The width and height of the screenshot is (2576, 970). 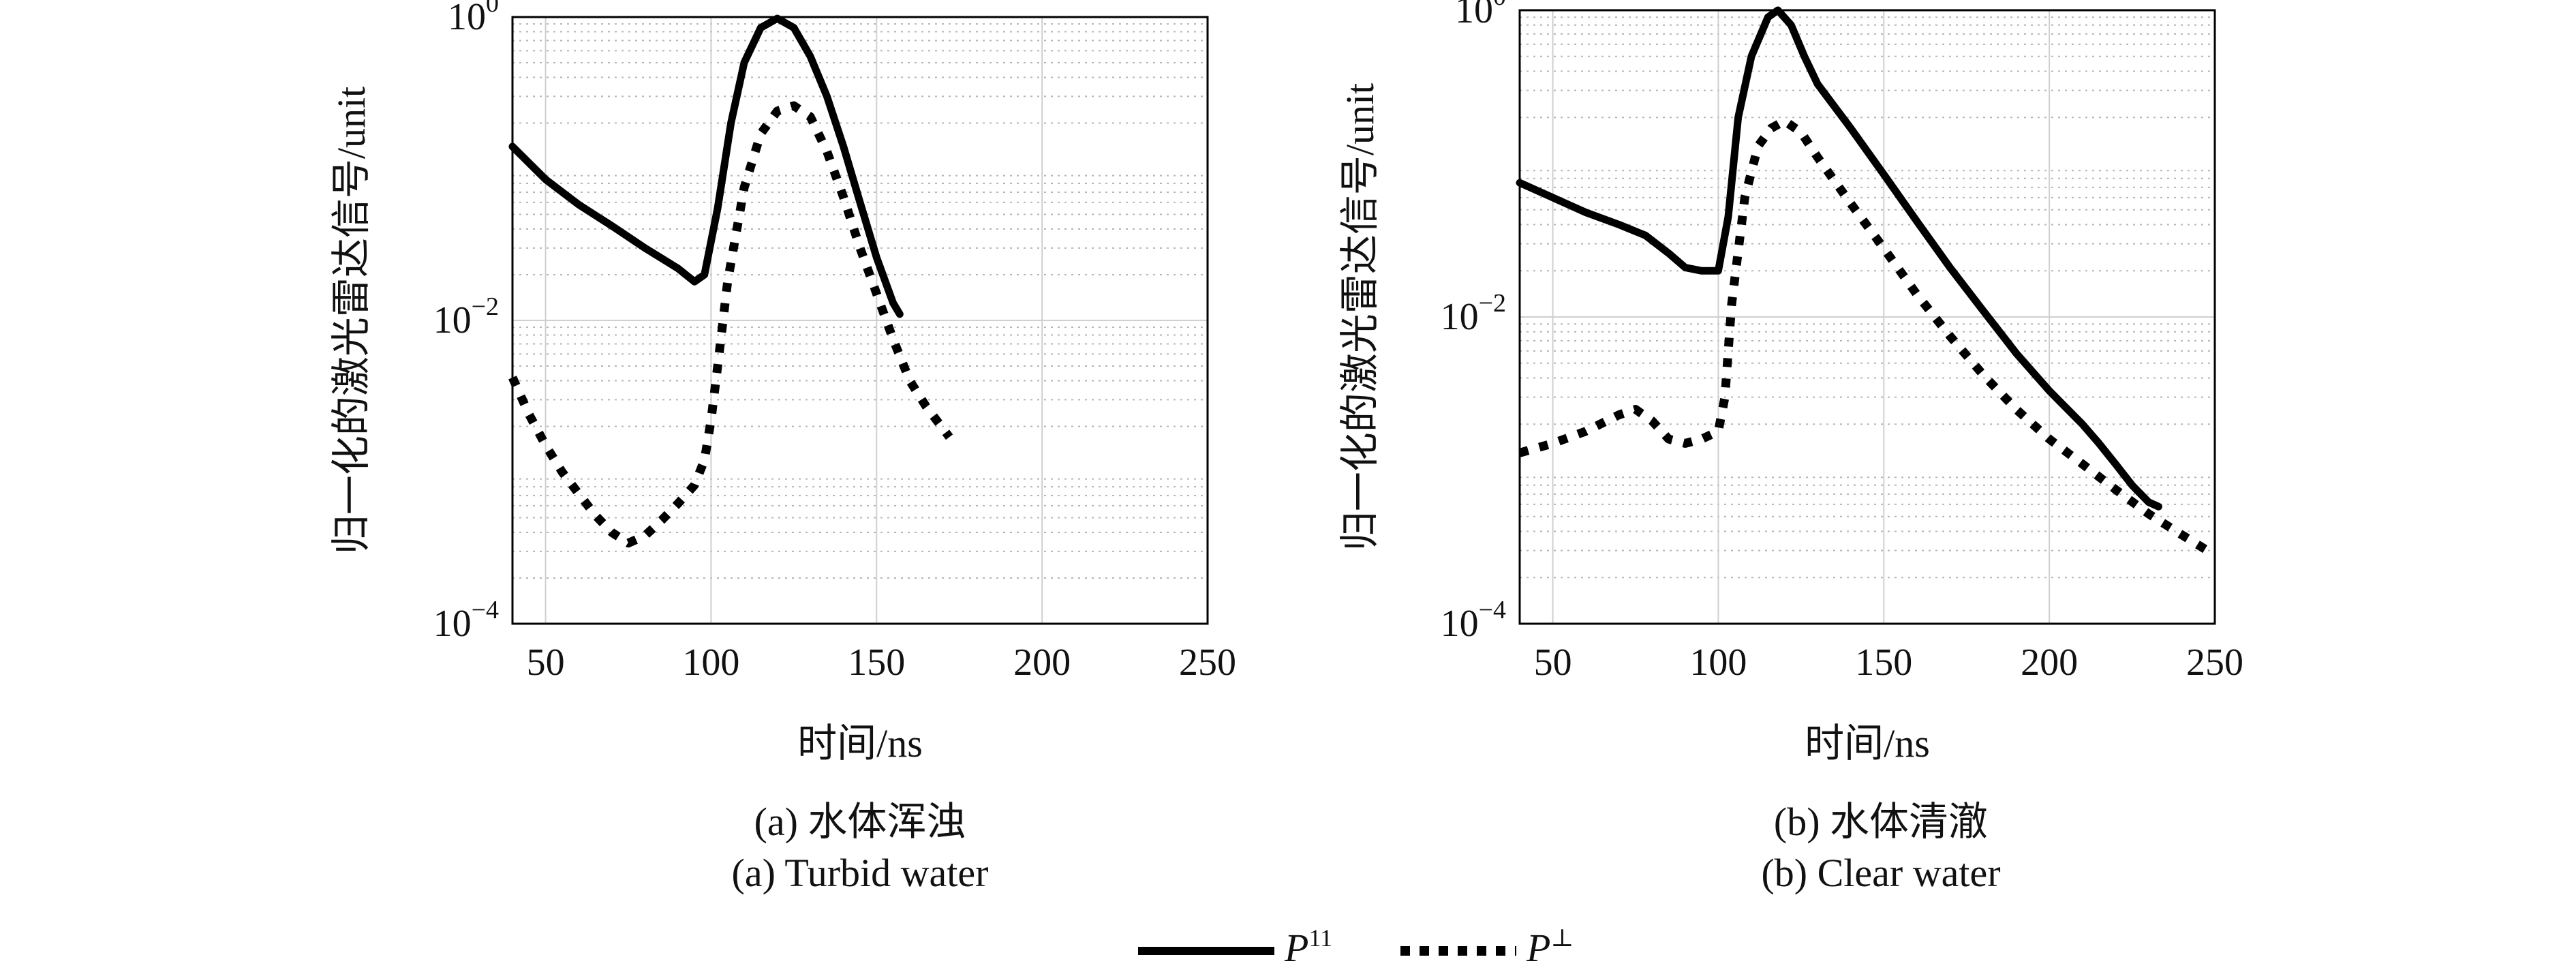 What do you see at coordinates (1880, 873) in the screenshot?
I see `panel-b-caption-en: (b) Clear water` at bounding box center [1880, 873].